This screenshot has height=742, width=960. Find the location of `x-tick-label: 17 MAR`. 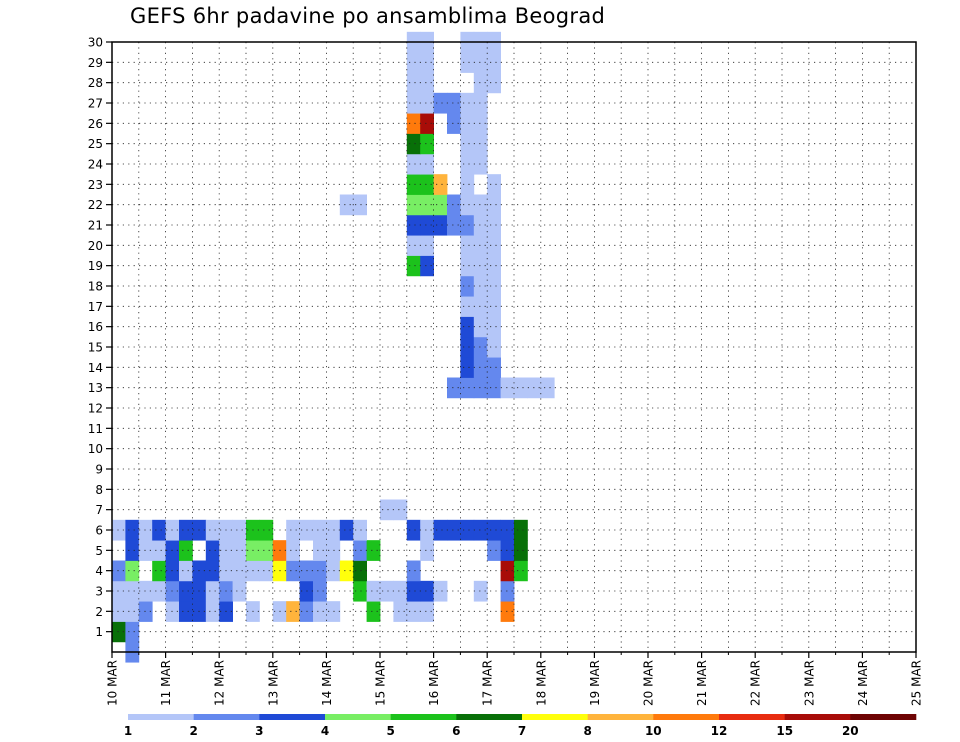

x-tick-label: 17 MAR is located at coordinates (488, 683).